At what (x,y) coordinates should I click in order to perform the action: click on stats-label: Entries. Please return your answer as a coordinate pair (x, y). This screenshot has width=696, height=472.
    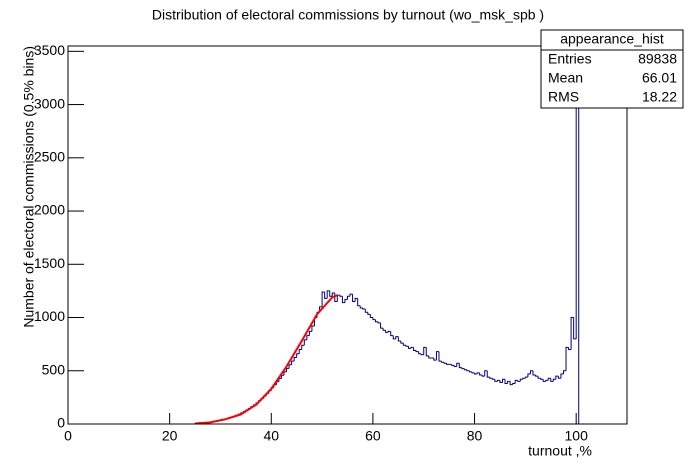
    Looking at the image, I should click on (570, 59).